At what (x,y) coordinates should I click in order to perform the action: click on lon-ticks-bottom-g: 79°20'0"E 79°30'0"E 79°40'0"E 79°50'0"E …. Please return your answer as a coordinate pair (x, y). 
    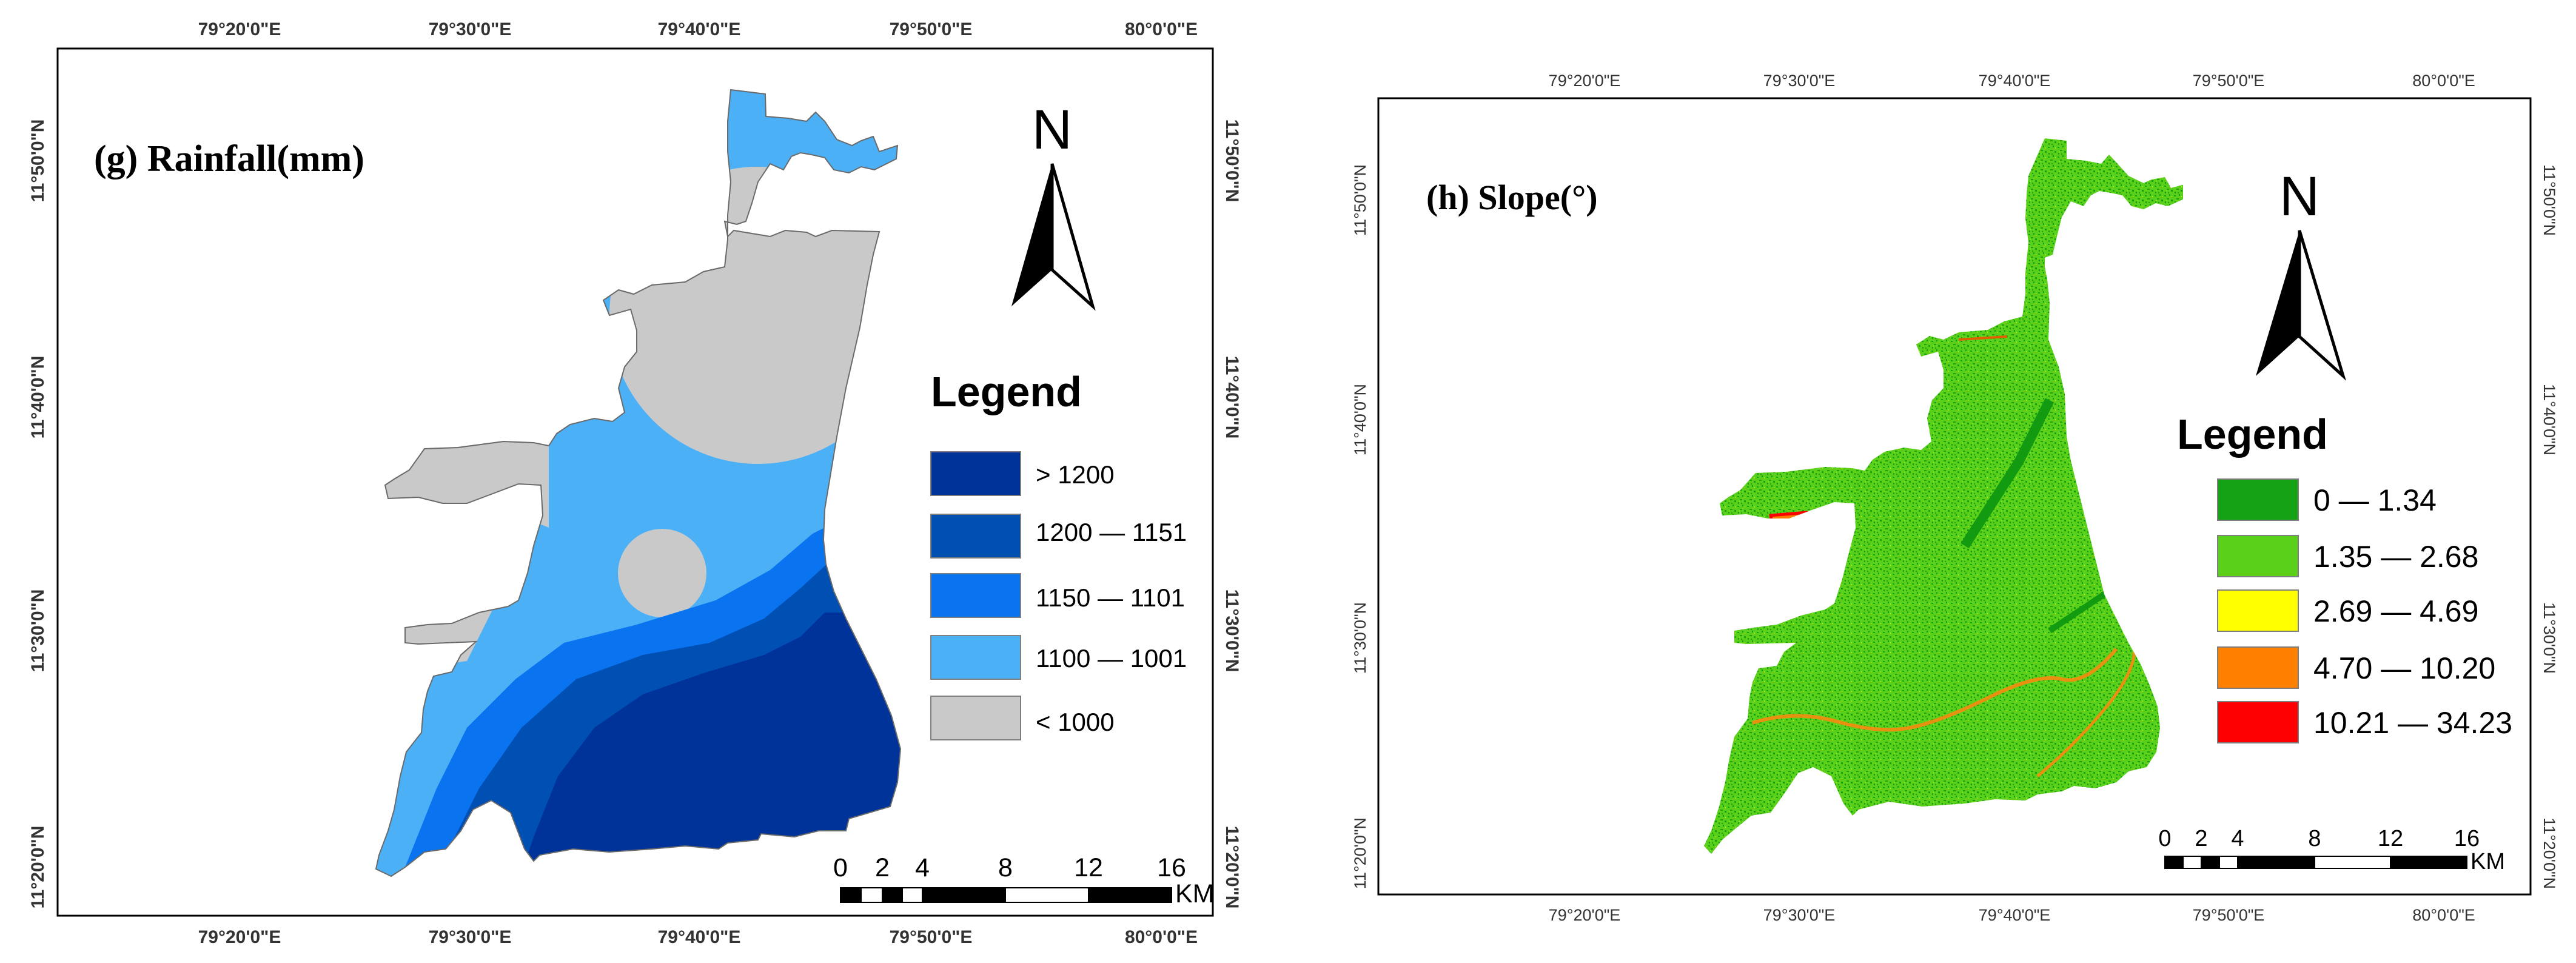
    Looking at the image, I should click on (698, 937).